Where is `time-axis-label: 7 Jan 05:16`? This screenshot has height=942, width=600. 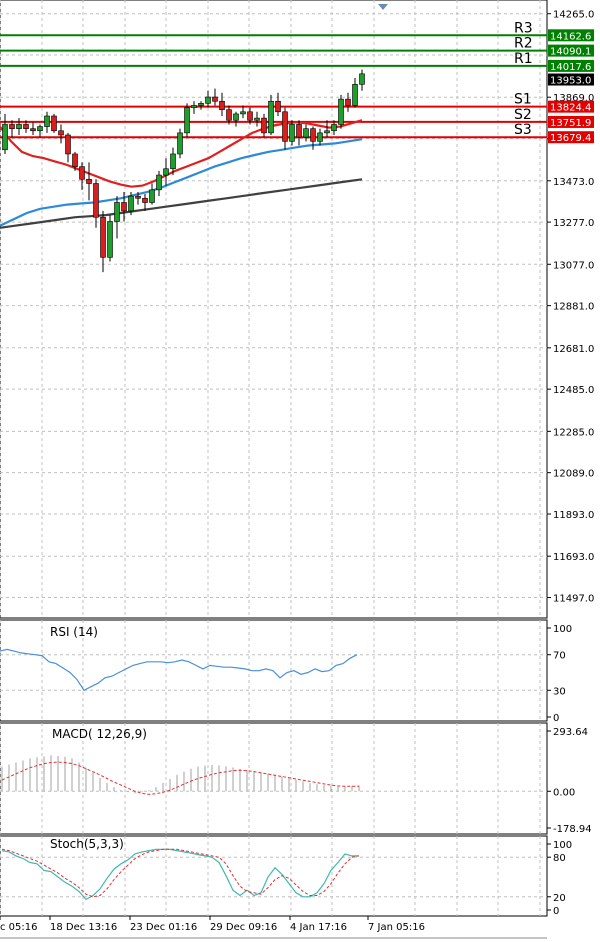 time-axis-label: 7 Jan 05:16 is located at coordinates (396, 927).